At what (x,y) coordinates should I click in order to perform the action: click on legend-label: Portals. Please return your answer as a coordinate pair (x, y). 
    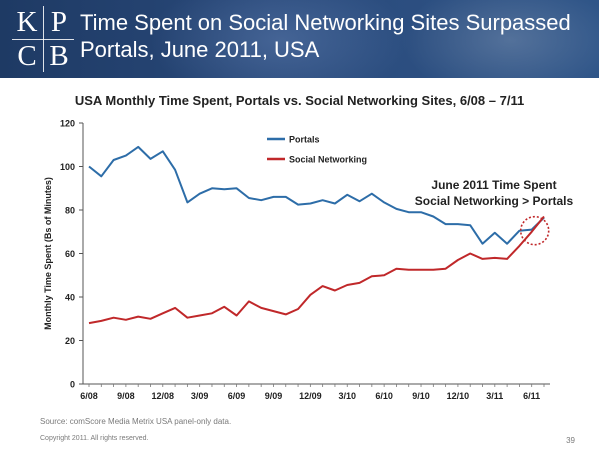
    Looking at the image, I should click on (304, 140).